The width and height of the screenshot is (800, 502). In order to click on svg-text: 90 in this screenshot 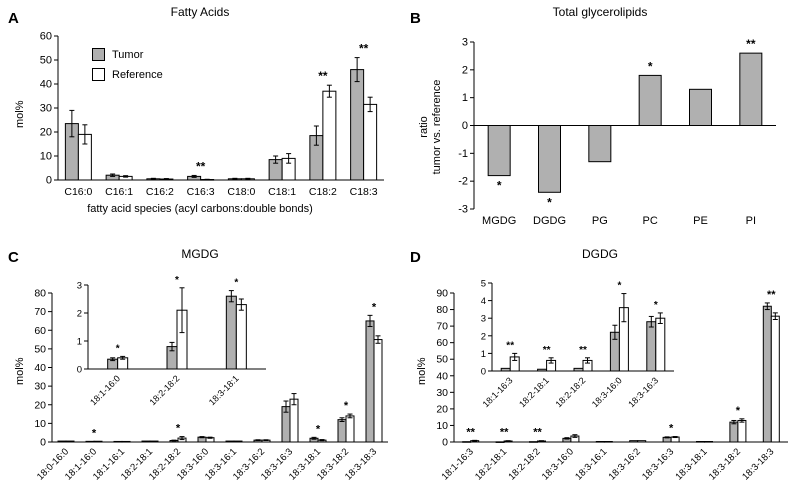, I will do `click(442, 294)`.